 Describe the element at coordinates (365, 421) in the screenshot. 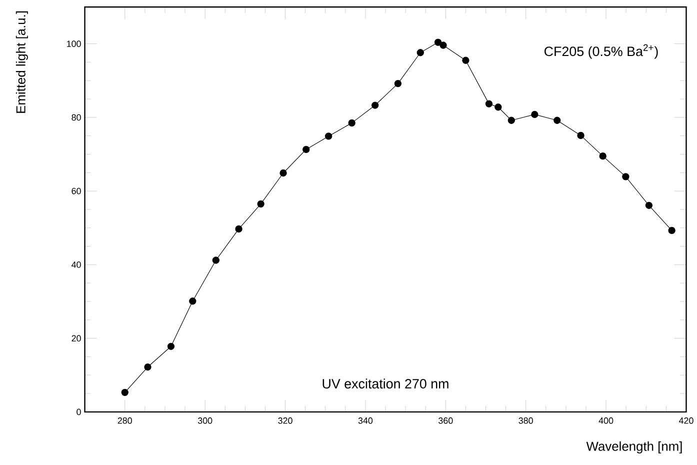

I see `x-tick-label: 340` at that location.